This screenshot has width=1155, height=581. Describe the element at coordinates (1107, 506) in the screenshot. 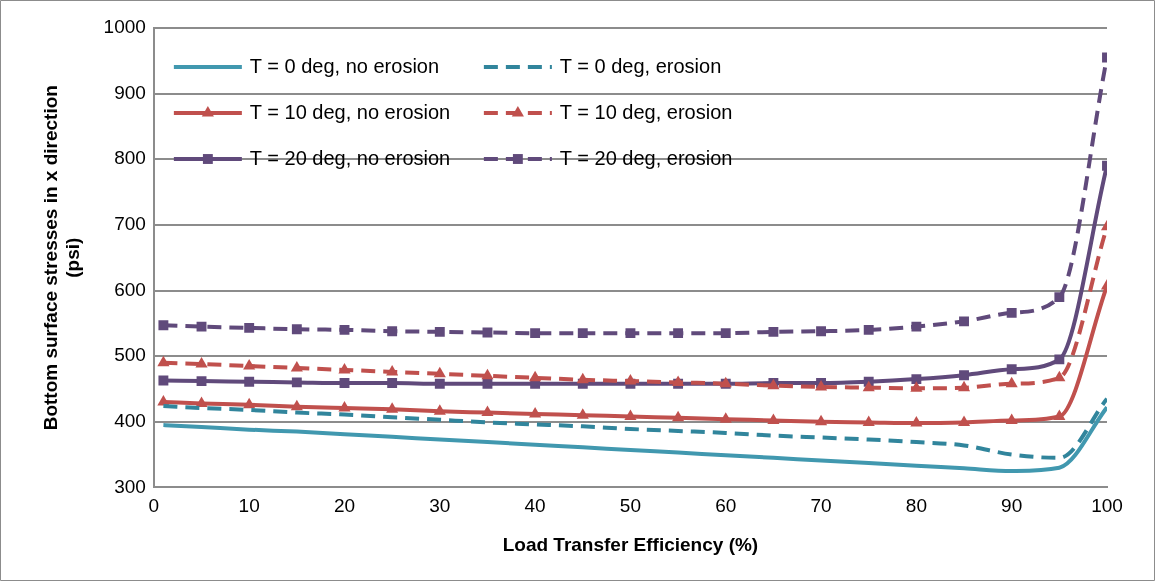

I see `x-tick-label: 100` at that location.